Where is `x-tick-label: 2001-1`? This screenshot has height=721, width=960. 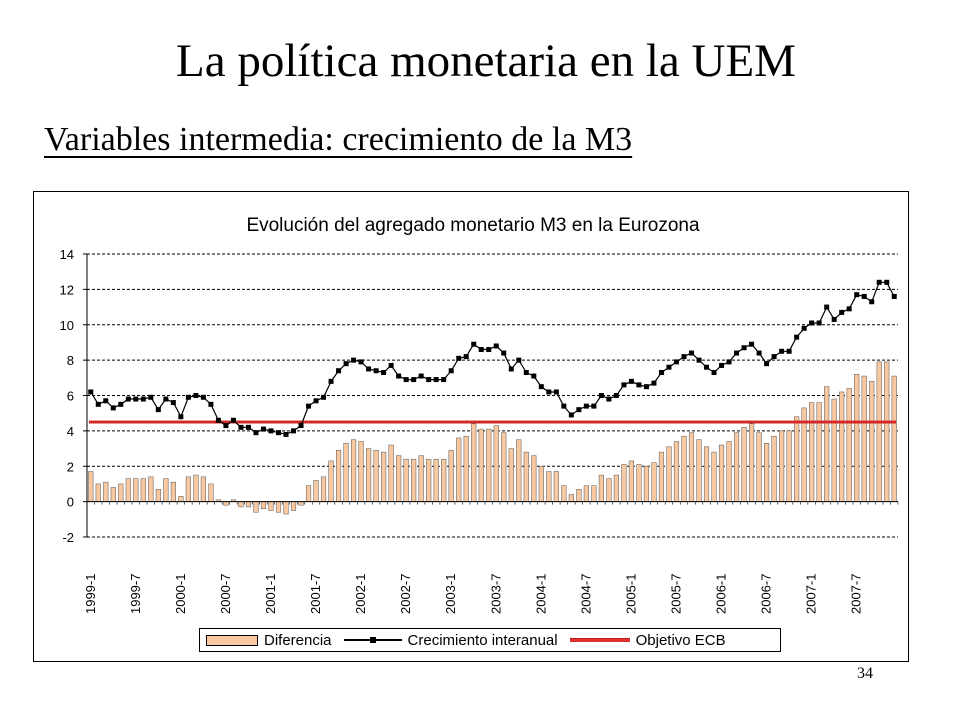 x-tick-label: 2001-1 is located at coordinates (270, 594).